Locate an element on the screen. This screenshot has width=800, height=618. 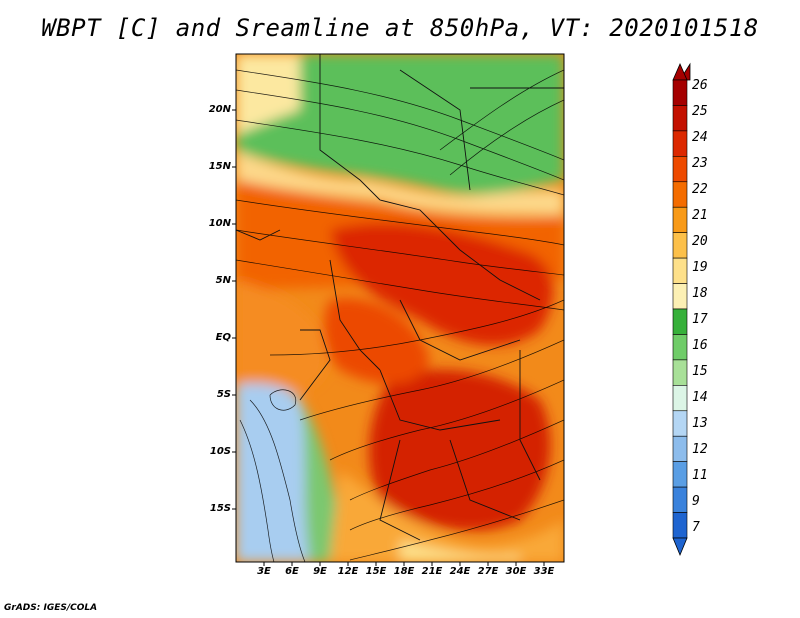
lon-label: 33E is located at coordinates (544, 571).